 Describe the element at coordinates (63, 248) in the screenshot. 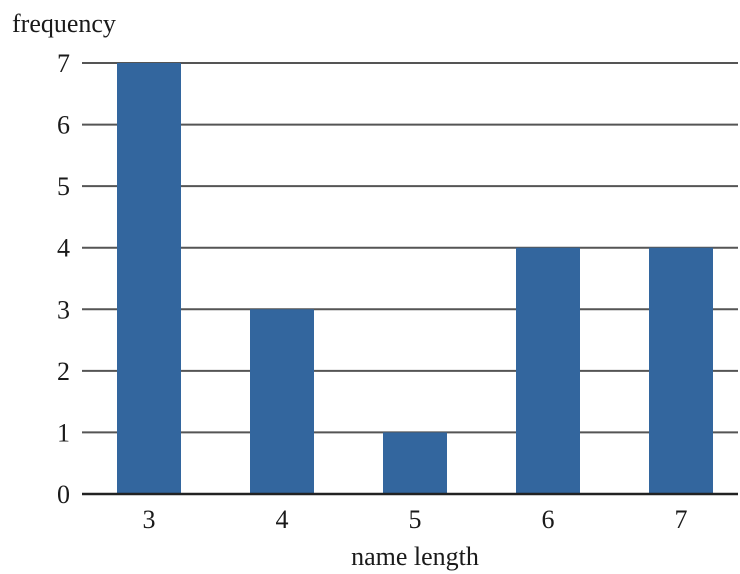

I see `y-tick-label: 4` at that location.